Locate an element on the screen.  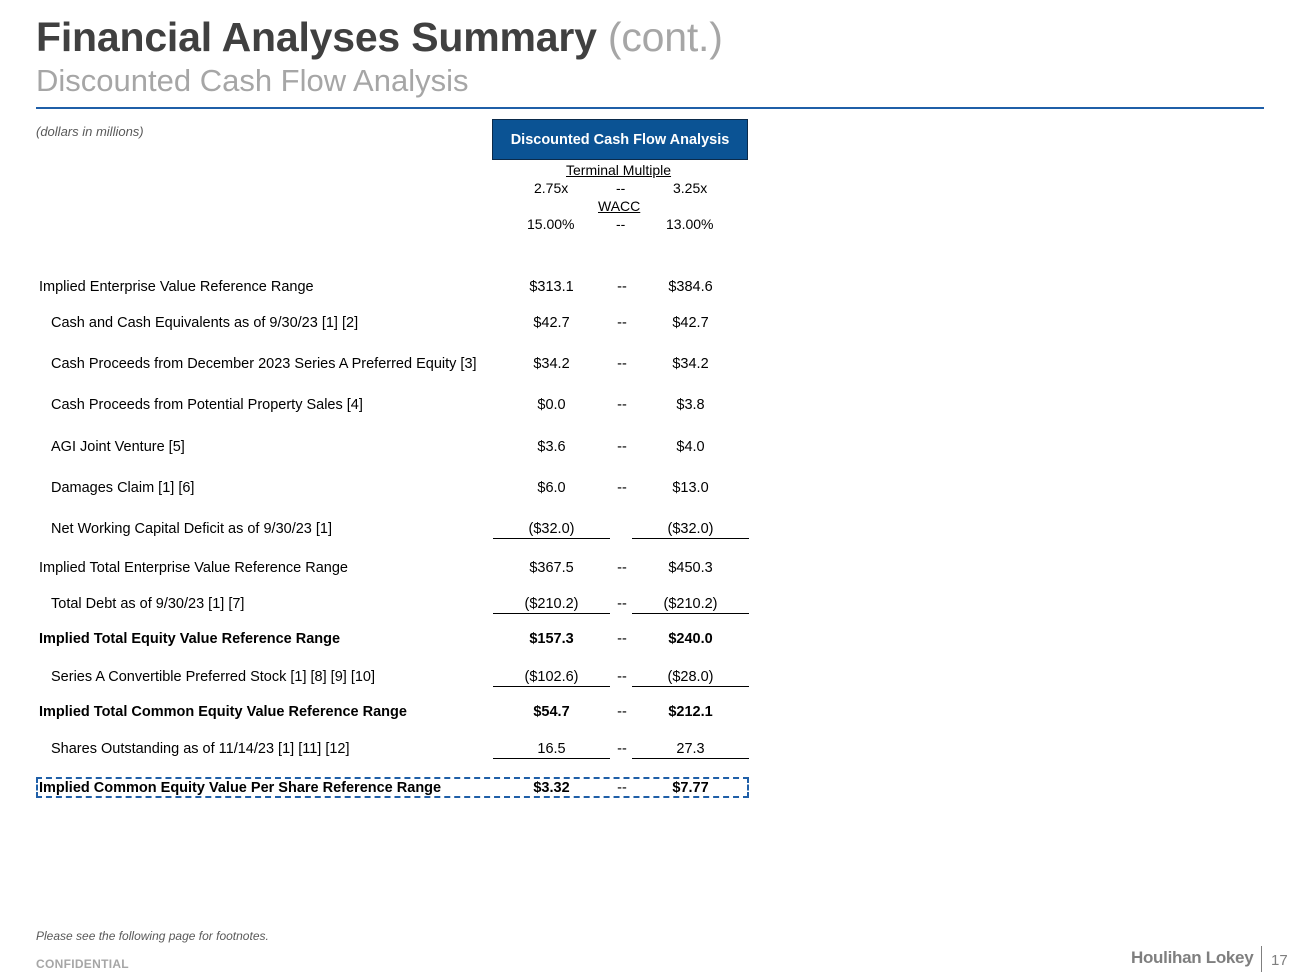
title-rule is located at coordinates (650, 108).